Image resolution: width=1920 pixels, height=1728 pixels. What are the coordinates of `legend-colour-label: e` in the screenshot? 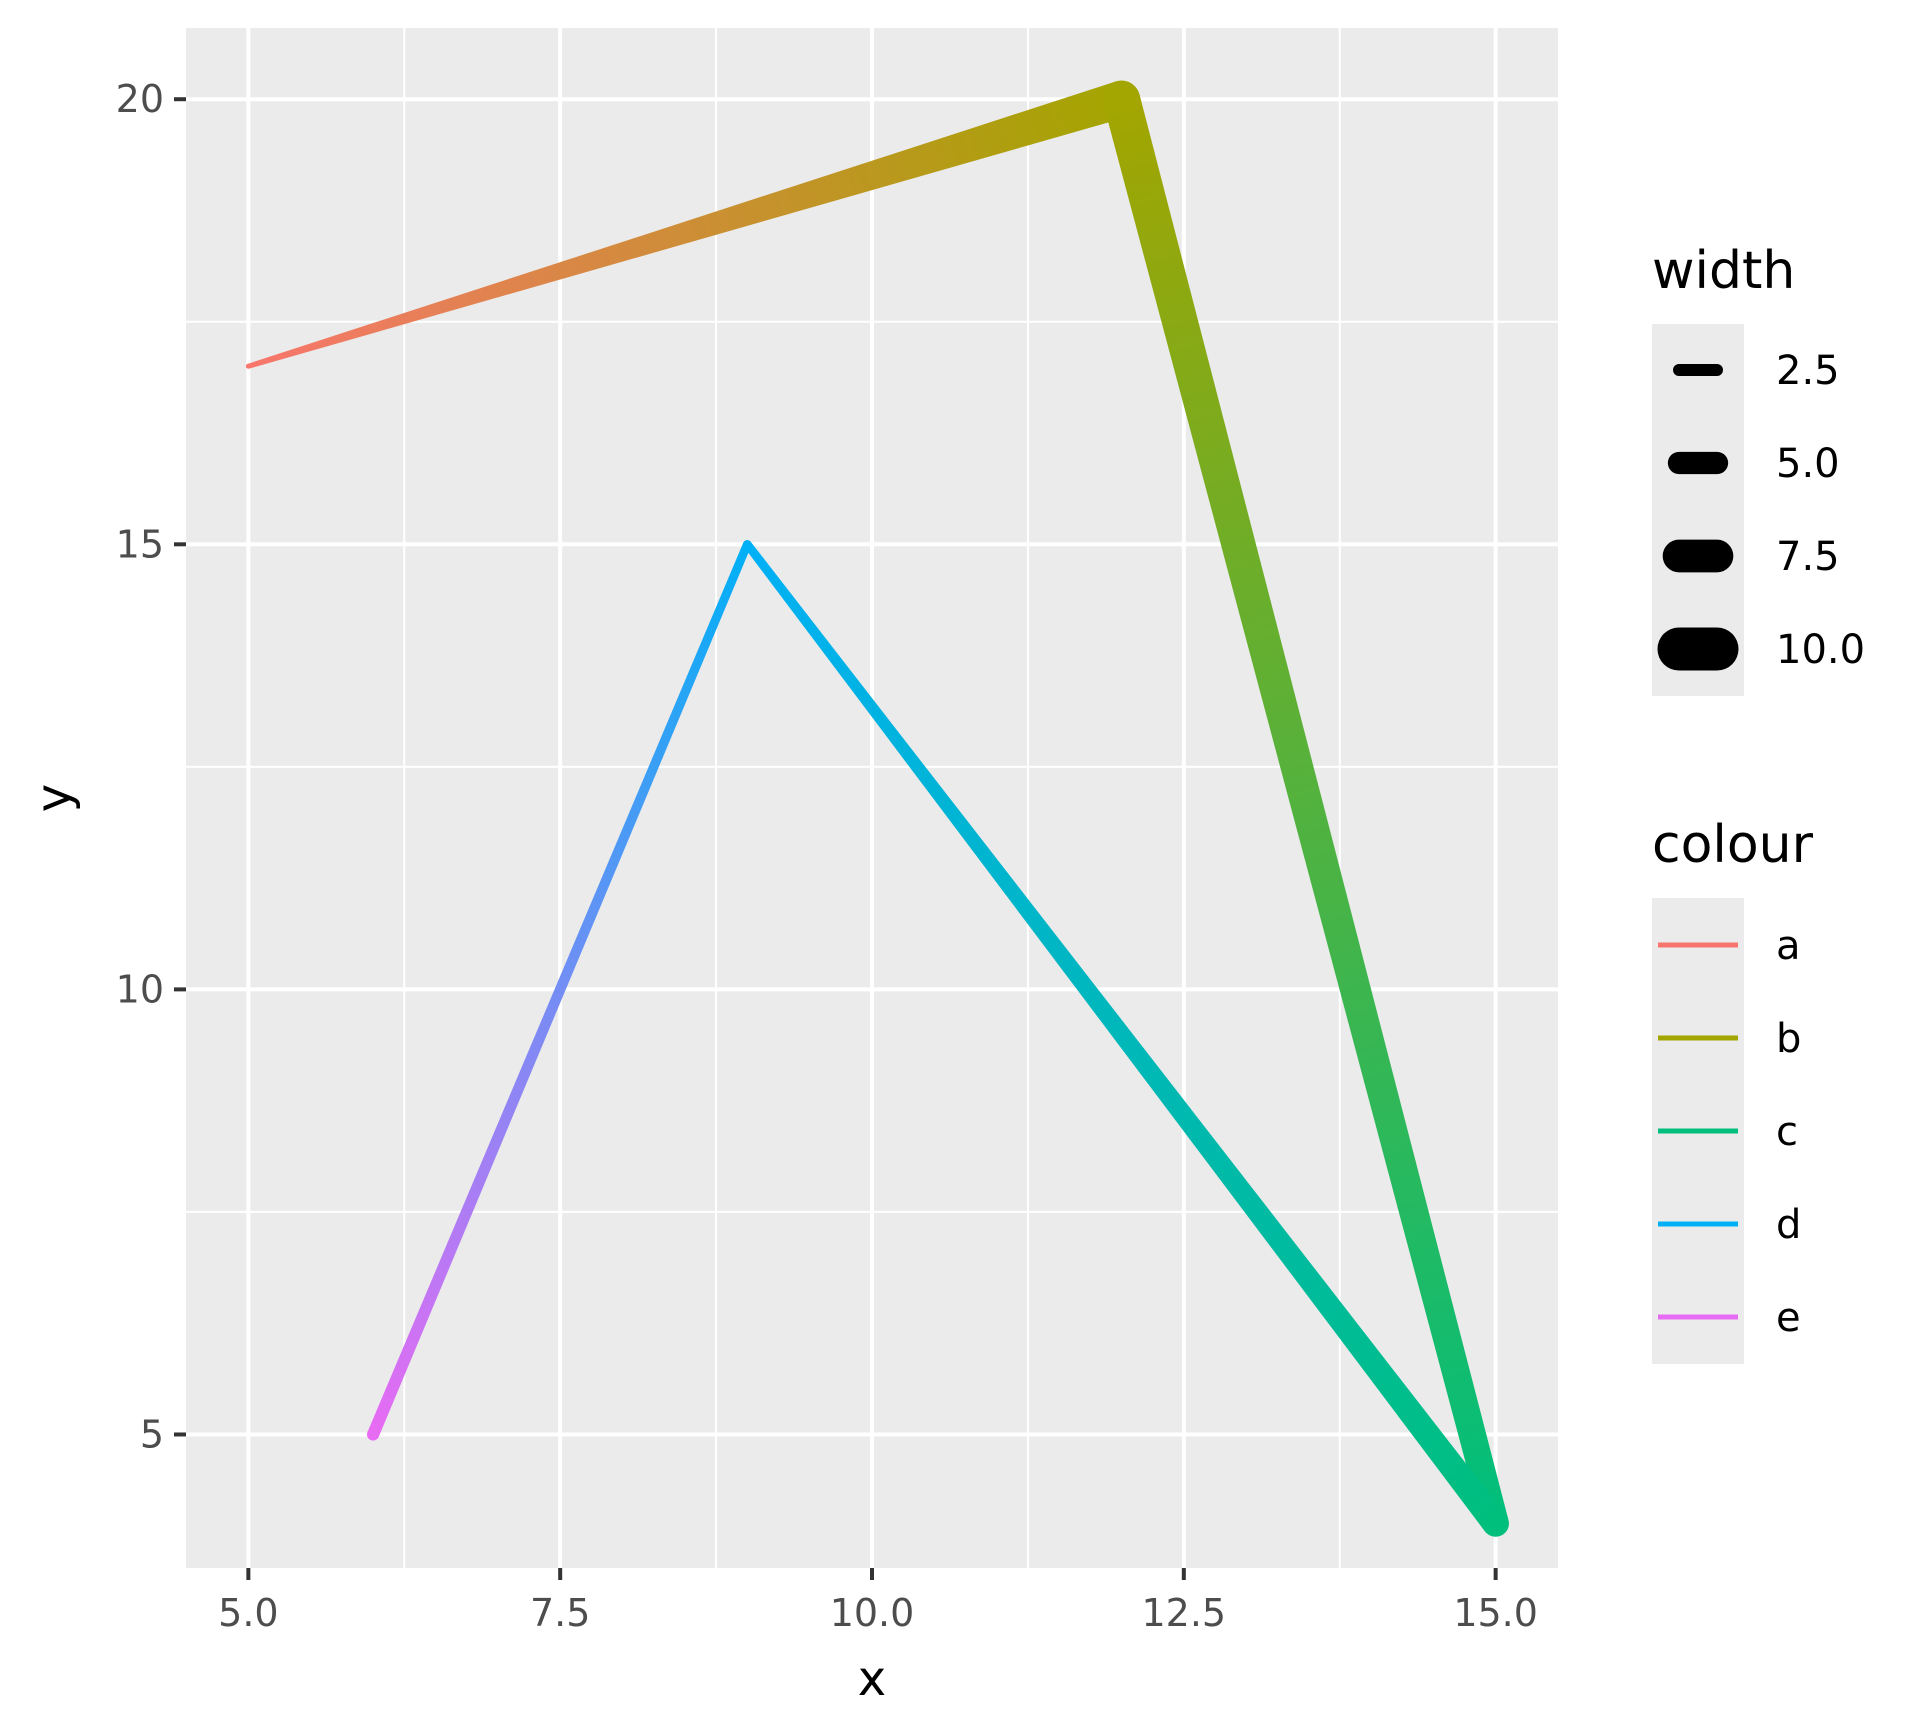 It's located at (1788, 1318).